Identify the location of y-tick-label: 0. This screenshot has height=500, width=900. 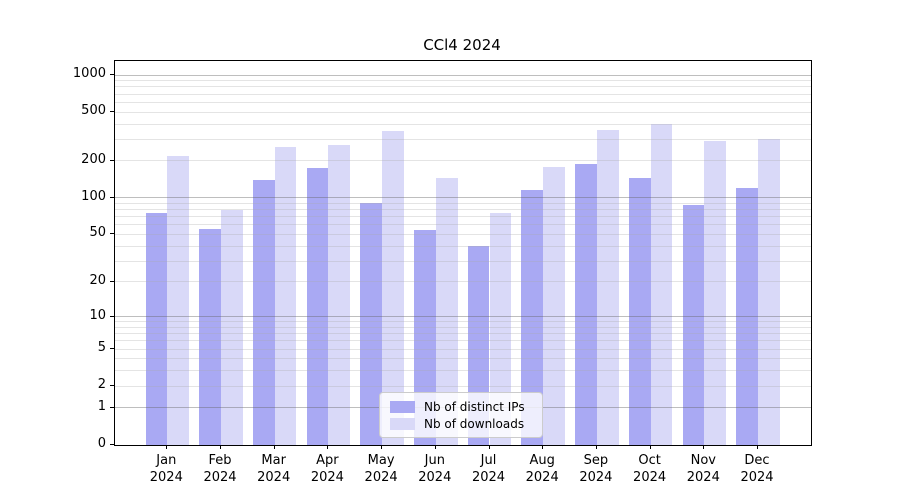
(101, 443).